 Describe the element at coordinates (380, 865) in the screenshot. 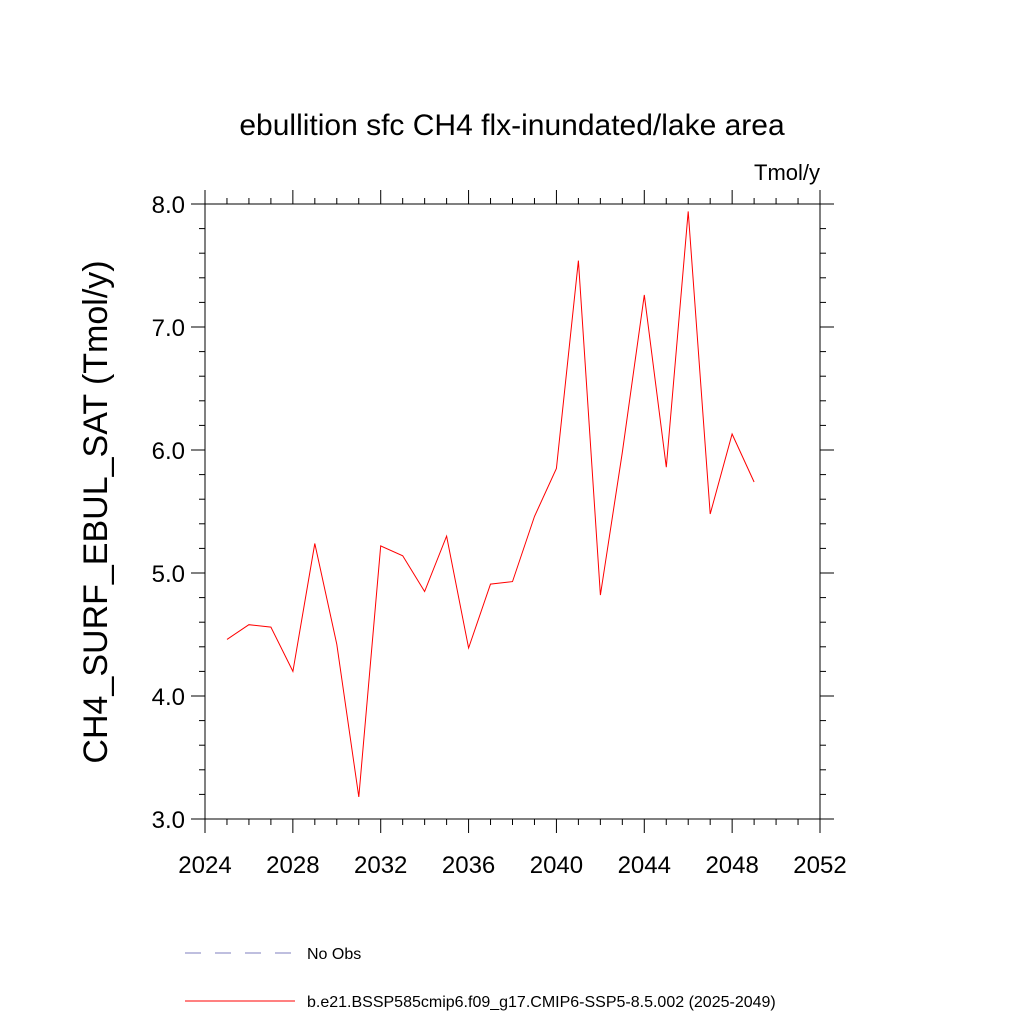

I see `x-tick-label: 2032` at that location.